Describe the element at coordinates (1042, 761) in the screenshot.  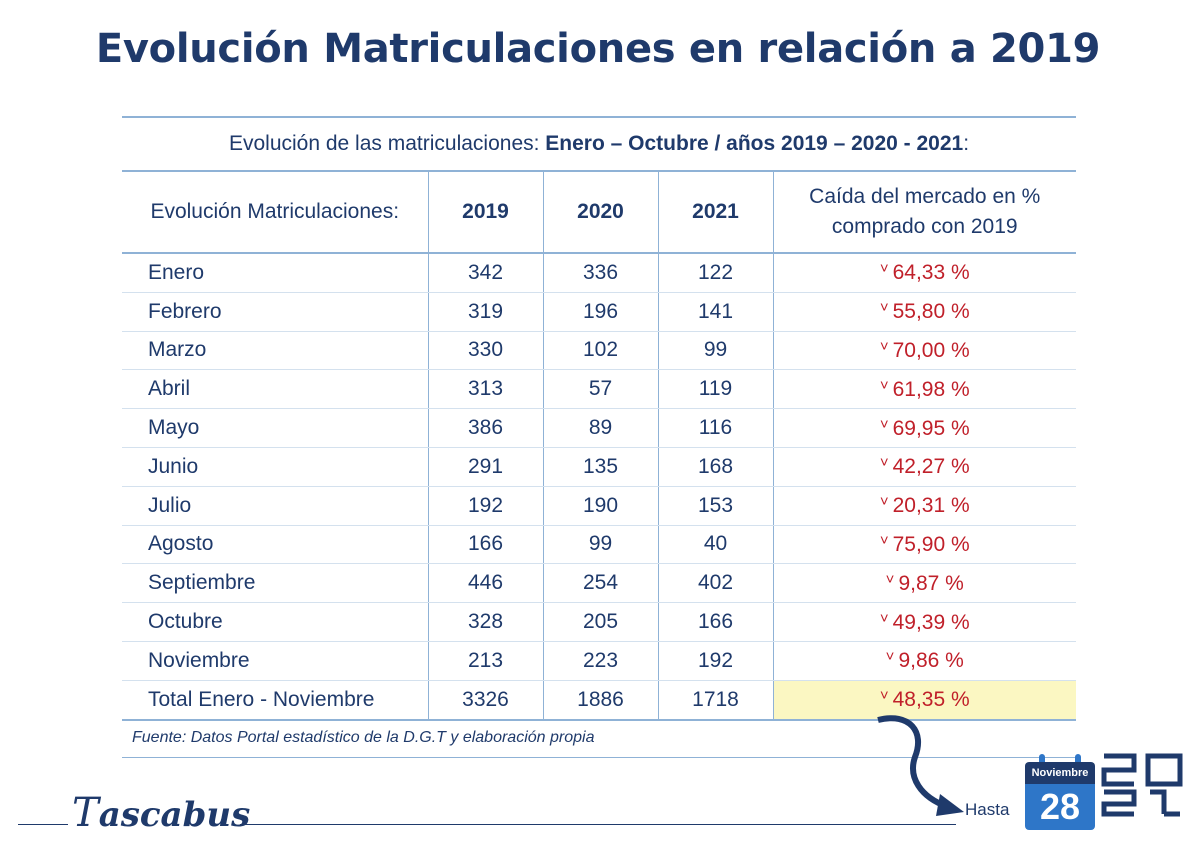
I see `calendar-ring-left` at that location.